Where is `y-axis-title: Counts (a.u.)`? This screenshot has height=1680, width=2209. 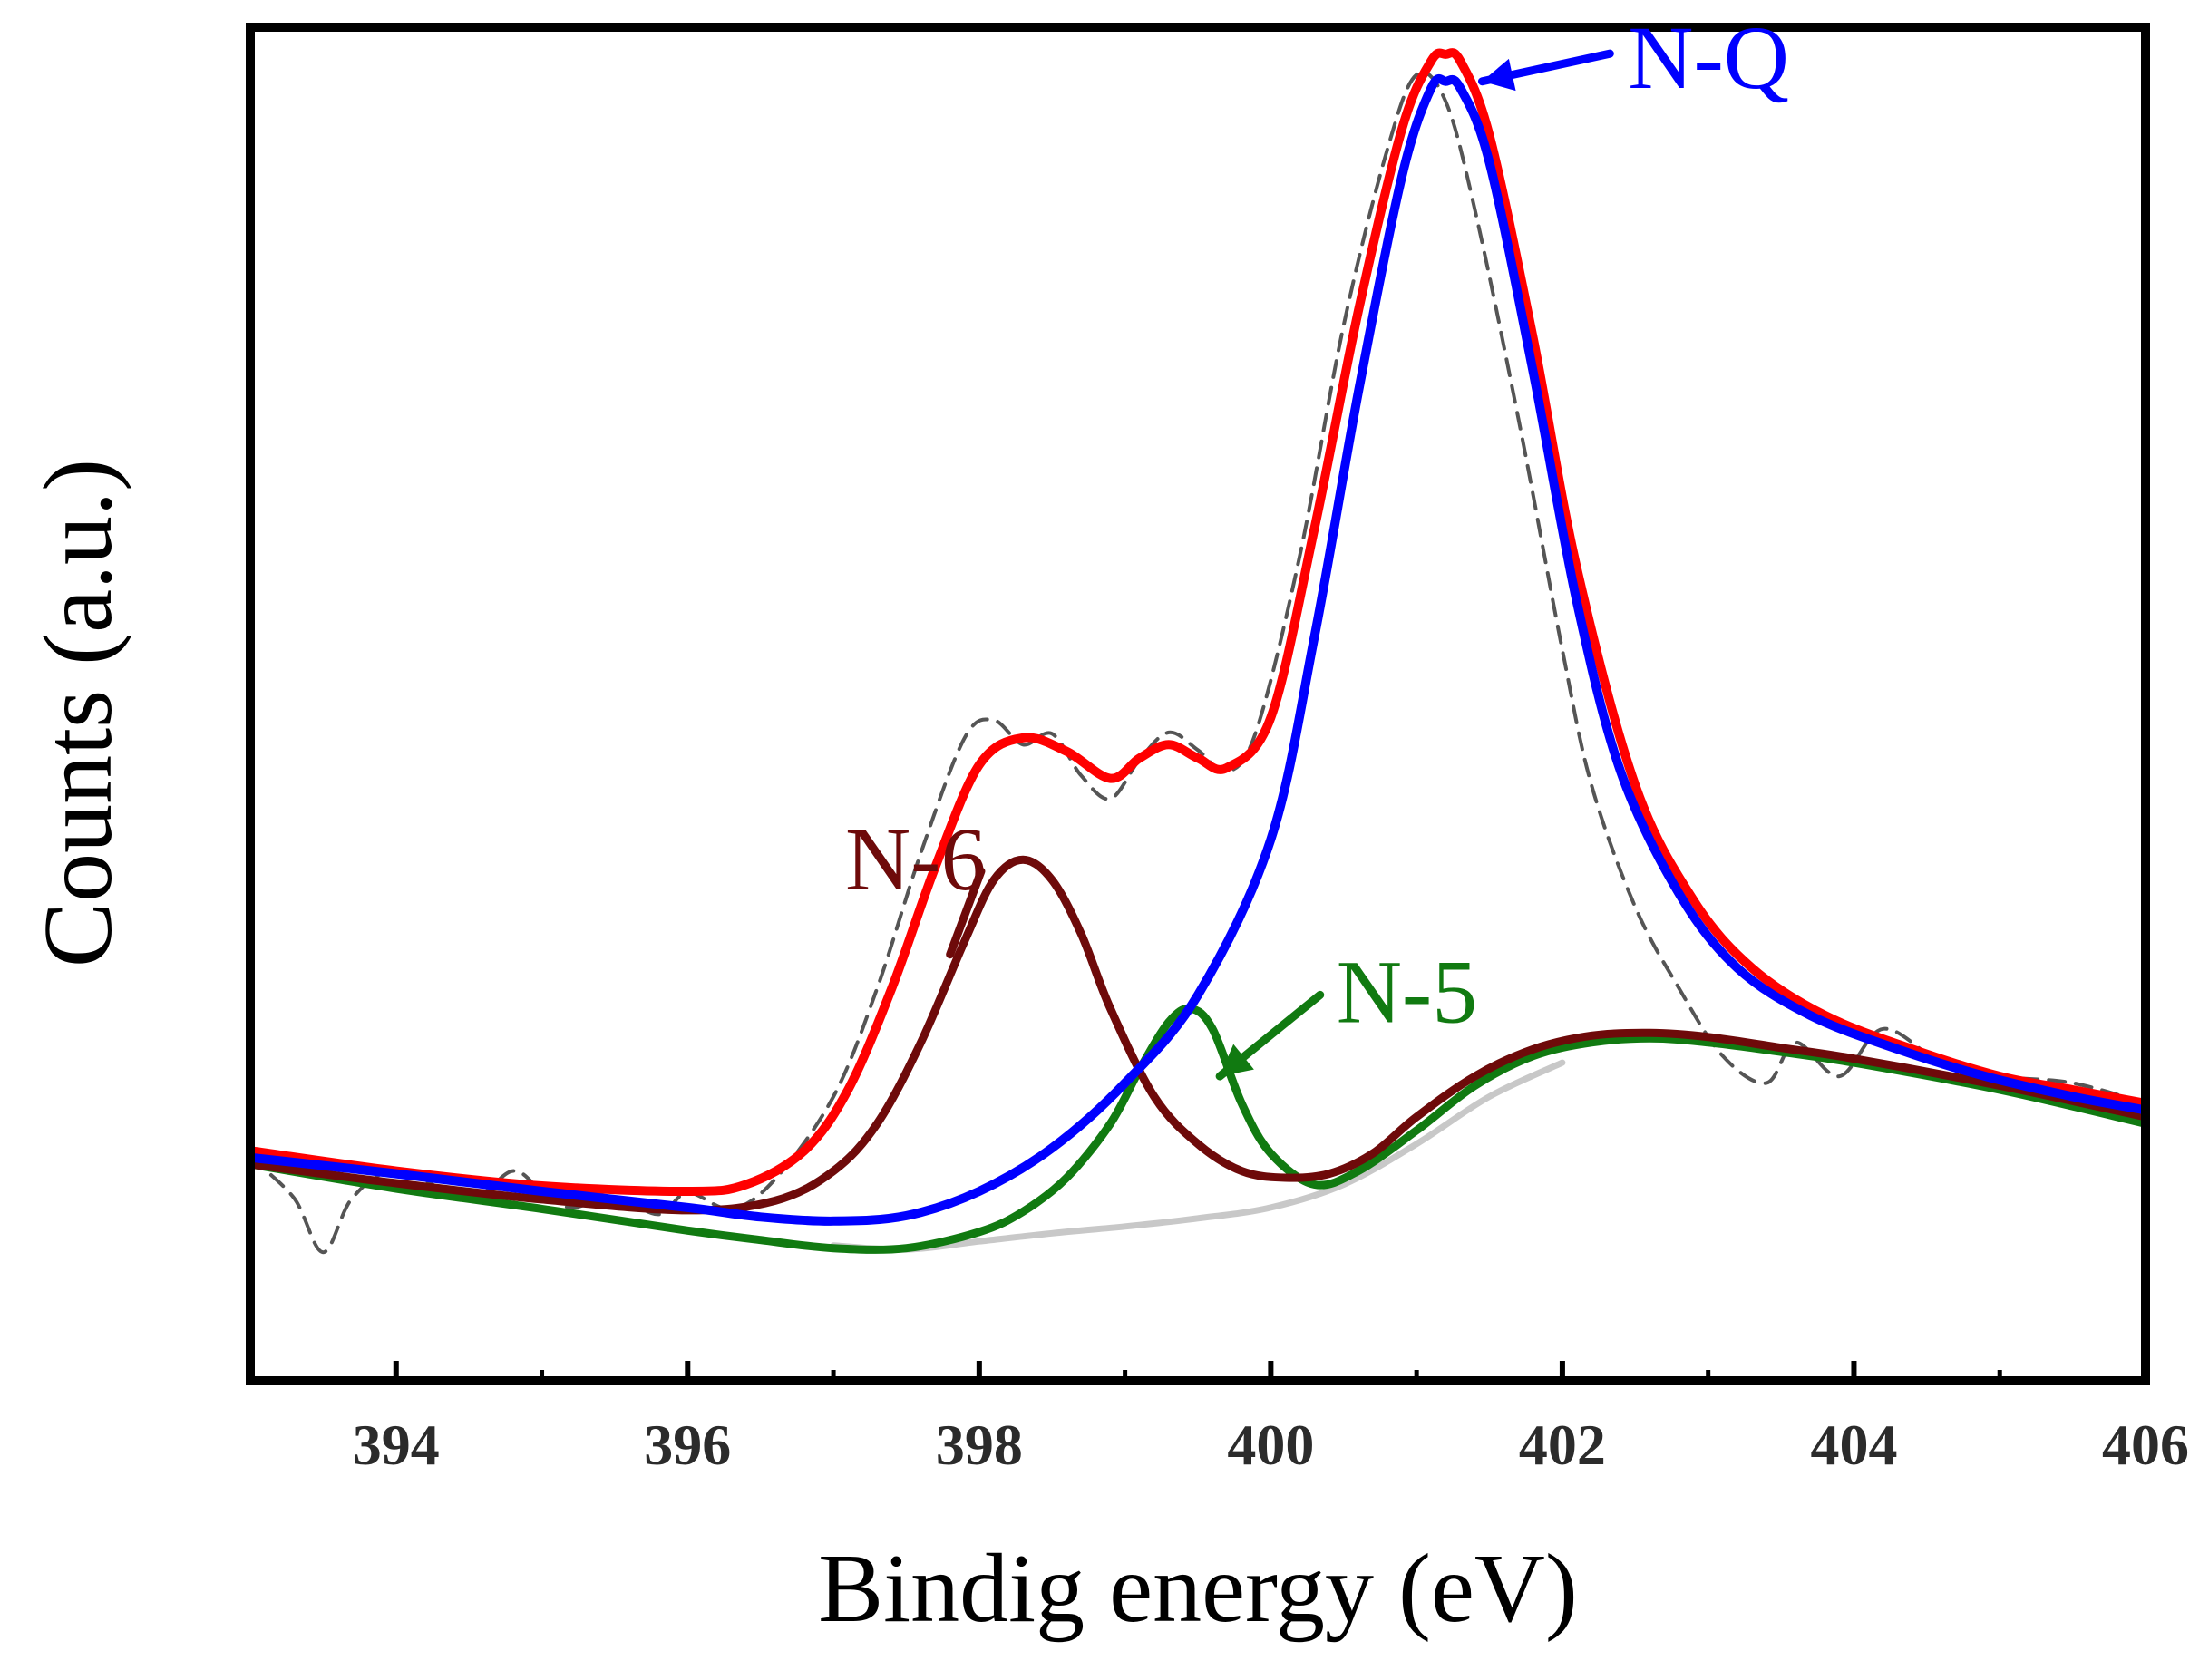
y-axis-title: Counts (a.u.) is located at coordinates (78, 713).